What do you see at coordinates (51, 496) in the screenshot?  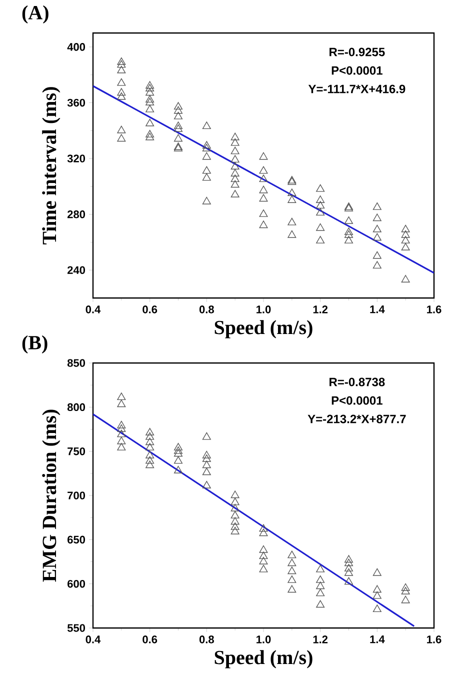 I see `y-axis-title: EMG Duration (ms)` at bounding box center [51, 496].